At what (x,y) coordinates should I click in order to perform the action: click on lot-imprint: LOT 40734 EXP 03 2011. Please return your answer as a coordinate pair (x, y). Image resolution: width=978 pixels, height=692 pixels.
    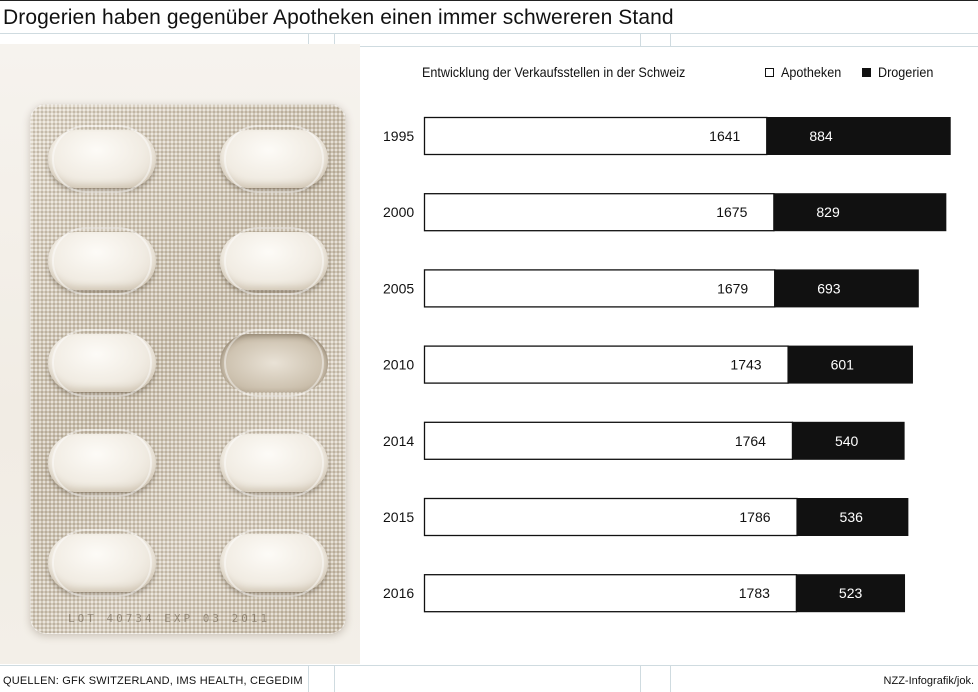
    Looking at the image, I should click on (169, 618).